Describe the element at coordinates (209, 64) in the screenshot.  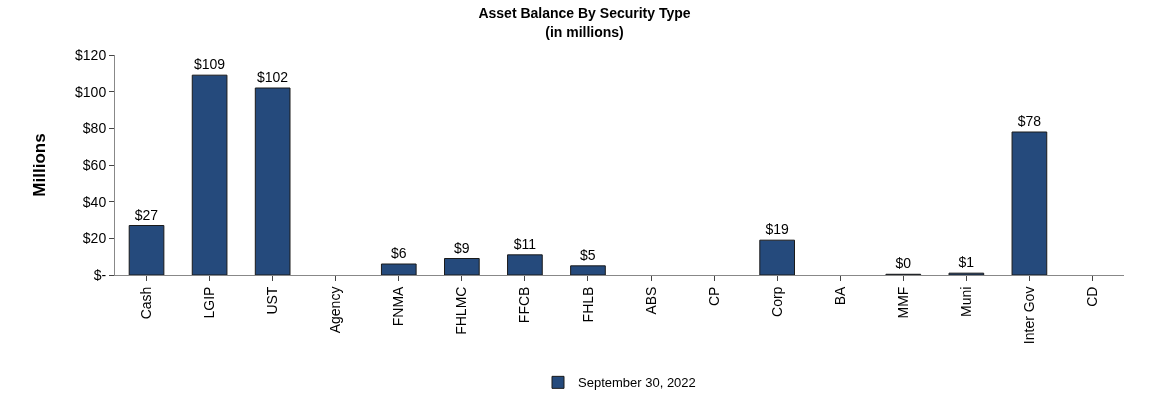
I see `data-label: $109` at that location.